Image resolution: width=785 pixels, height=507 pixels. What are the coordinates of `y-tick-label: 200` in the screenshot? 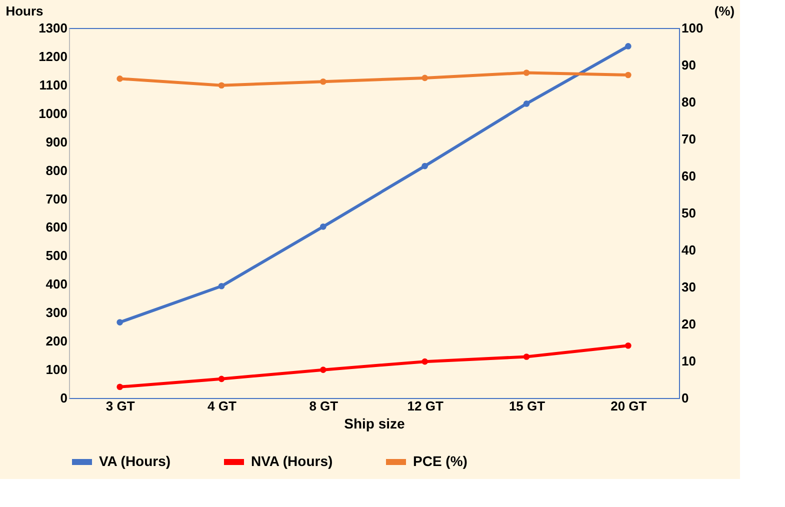 It's located at (57, 341).